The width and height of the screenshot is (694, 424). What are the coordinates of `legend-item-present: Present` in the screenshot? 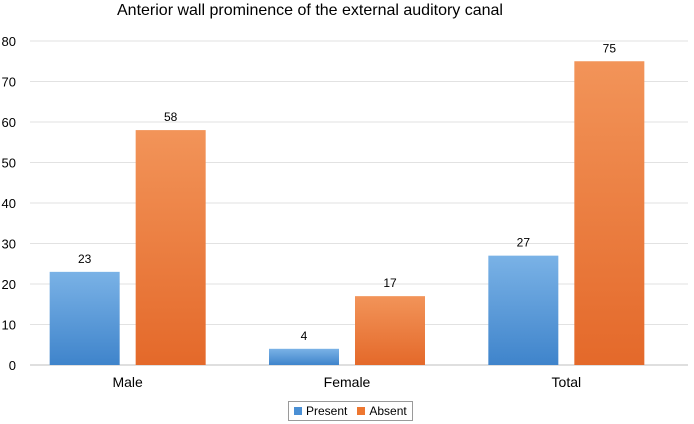 It's located at (320, 411).